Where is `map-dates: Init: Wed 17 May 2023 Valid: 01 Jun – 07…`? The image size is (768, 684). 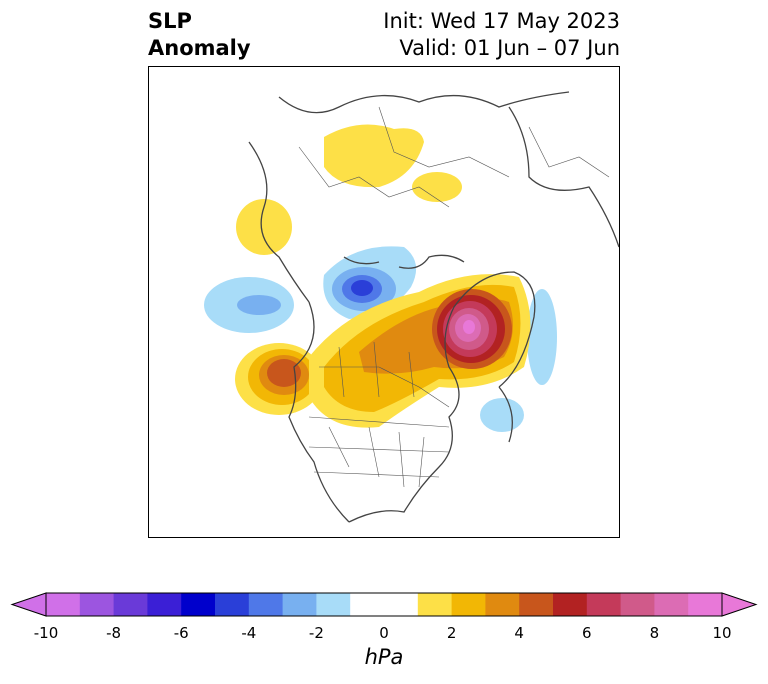
map-dates: Init: Wed 17 May 2023 Valid: 01 Jun – 07… is located at coordinates (501, 35).